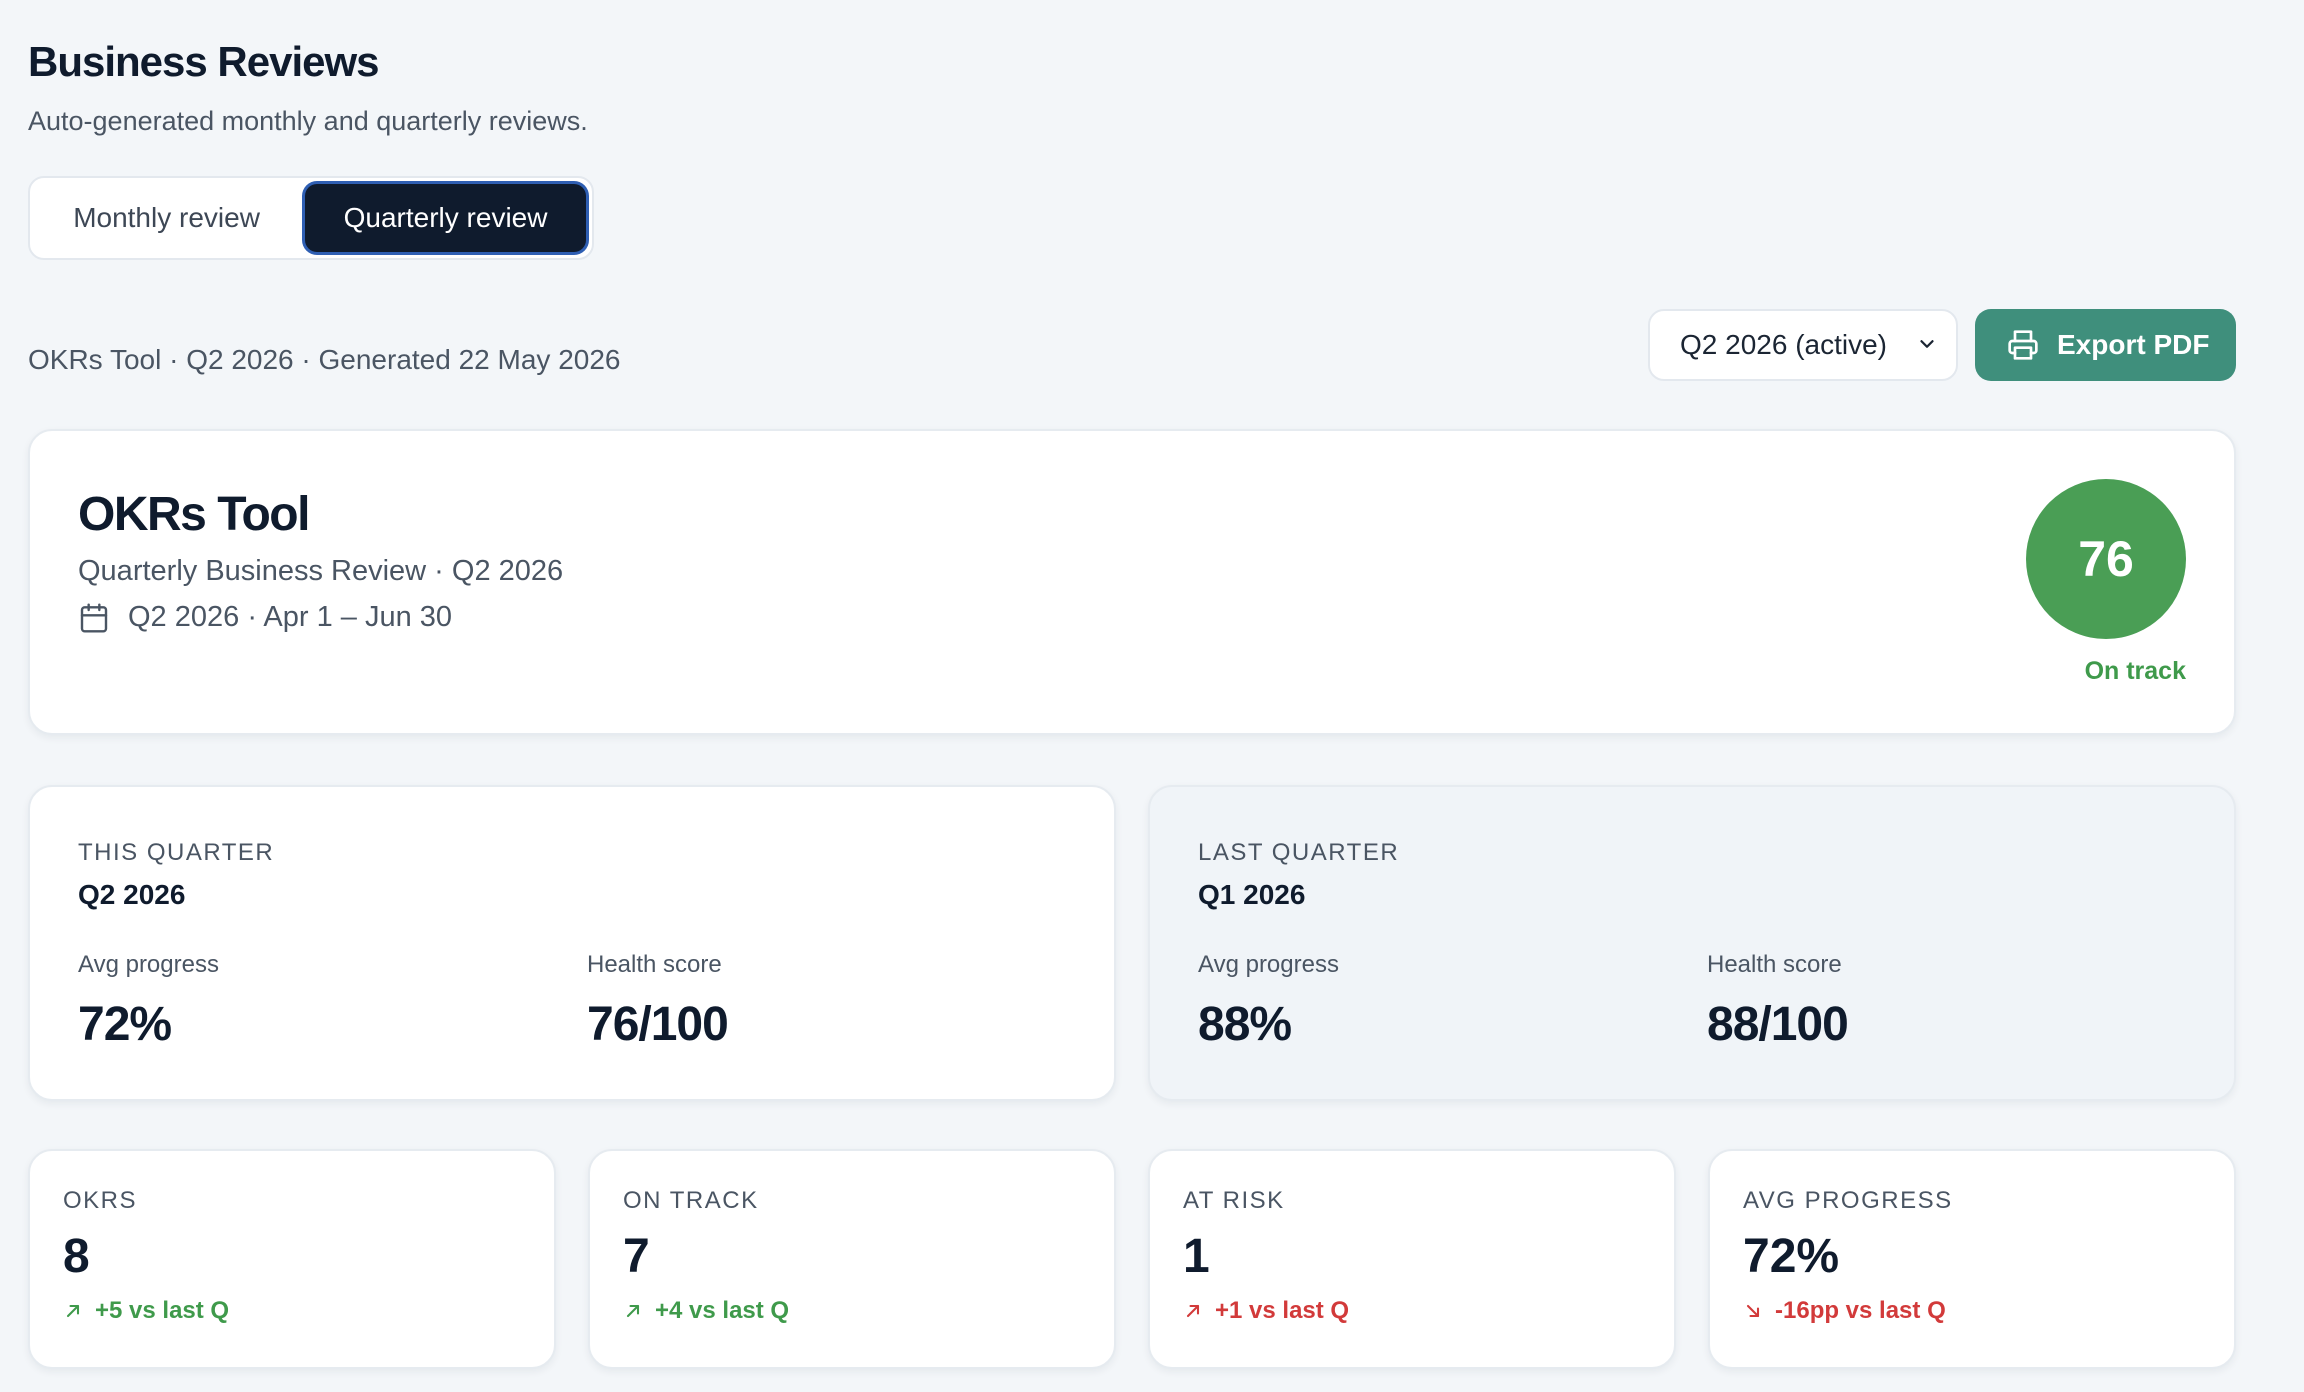 The image size is (2304, 1392). Describe the element at coordinates (1753, 1311) in the screenshot. I see `arrow-down-right-icon` at that location.